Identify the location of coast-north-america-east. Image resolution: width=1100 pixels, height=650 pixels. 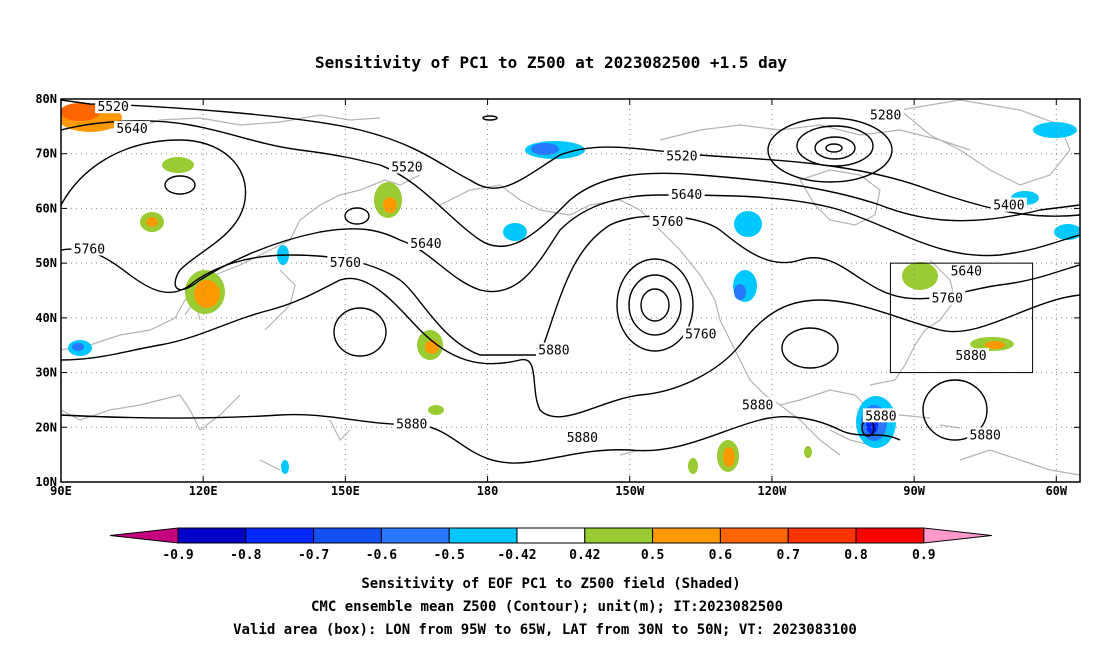
(912, 322).